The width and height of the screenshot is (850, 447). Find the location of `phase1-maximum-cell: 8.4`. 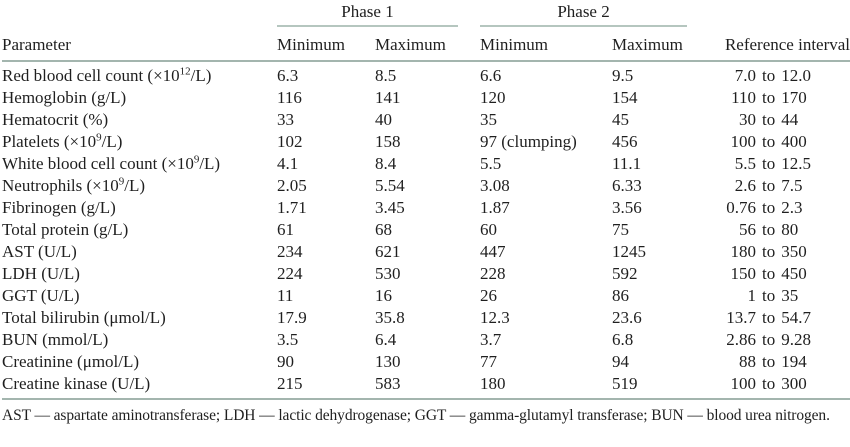

phase1-maximum-cell: 8.4 is located at coordinates (386, 163).